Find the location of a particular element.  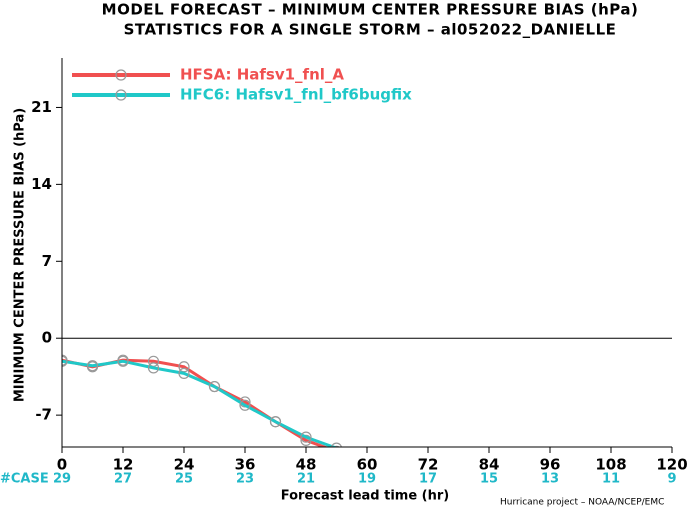

y-tick-label: -7 is located at coordinates (43, 415).